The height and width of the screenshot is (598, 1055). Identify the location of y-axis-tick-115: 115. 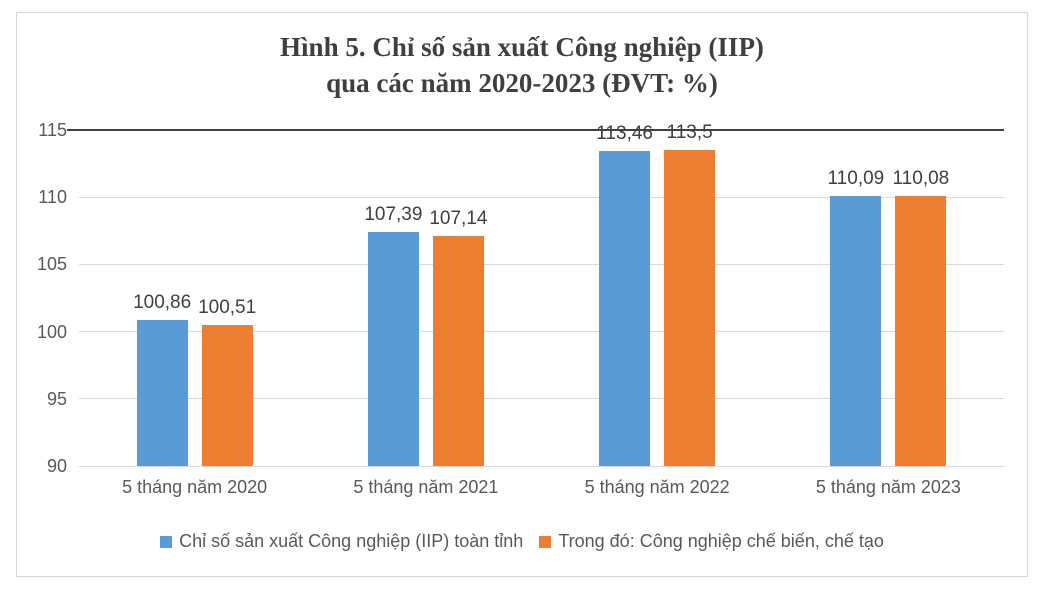
(52, 130).